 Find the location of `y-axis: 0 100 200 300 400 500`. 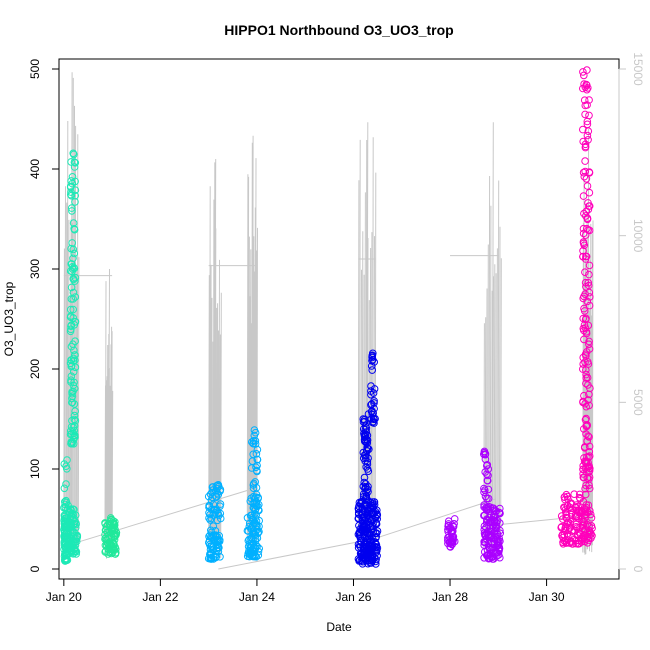

y-axis: 0 100 200 300 400 500 is located at coordinates (44, 315).